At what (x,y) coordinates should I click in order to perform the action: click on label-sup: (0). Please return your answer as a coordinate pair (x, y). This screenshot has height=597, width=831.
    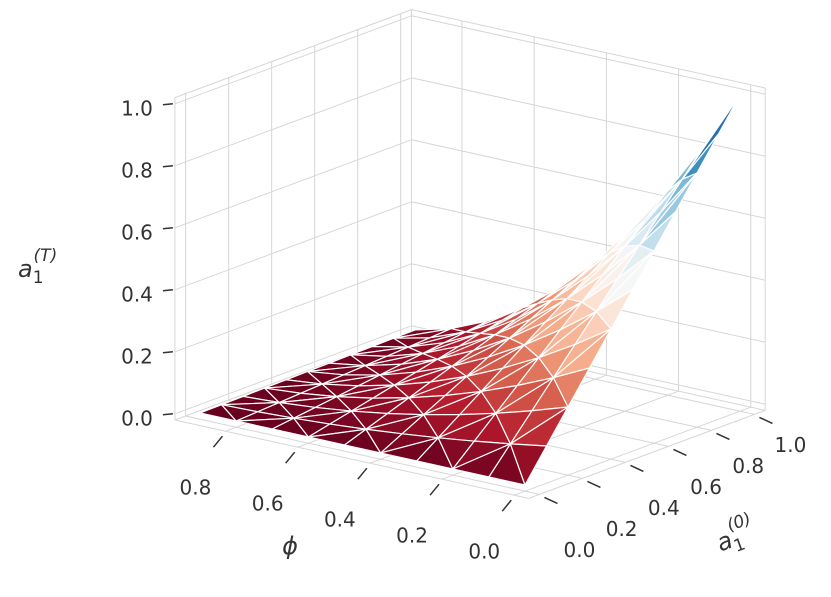
    Looking at the image, I should click on (738, 522).